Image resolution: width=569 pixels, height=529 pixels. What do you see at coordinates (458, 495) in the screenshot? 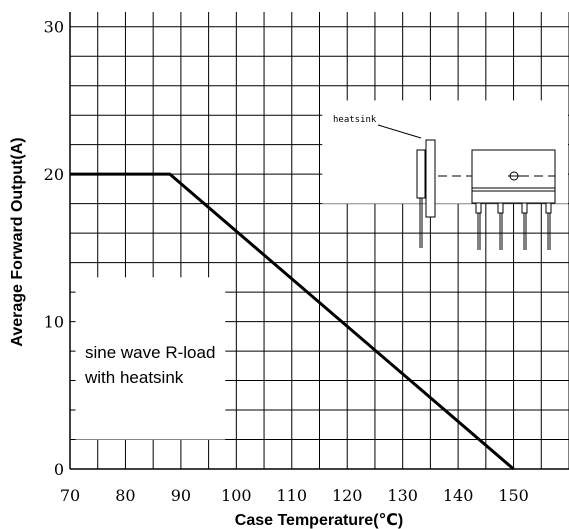
I see `x-tick-label: 140` at bounding box center [458, 495].